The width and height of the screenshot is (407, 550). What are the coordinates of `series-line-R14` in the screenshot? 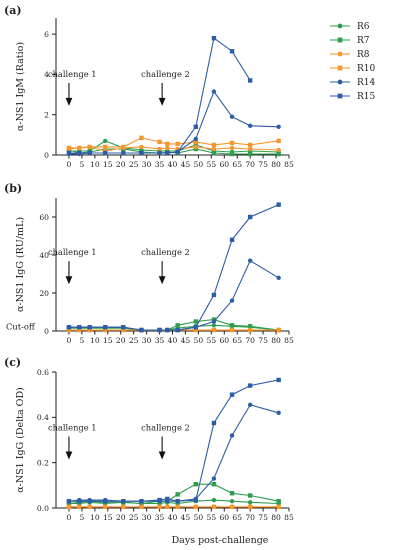 It's located at (173, 295).